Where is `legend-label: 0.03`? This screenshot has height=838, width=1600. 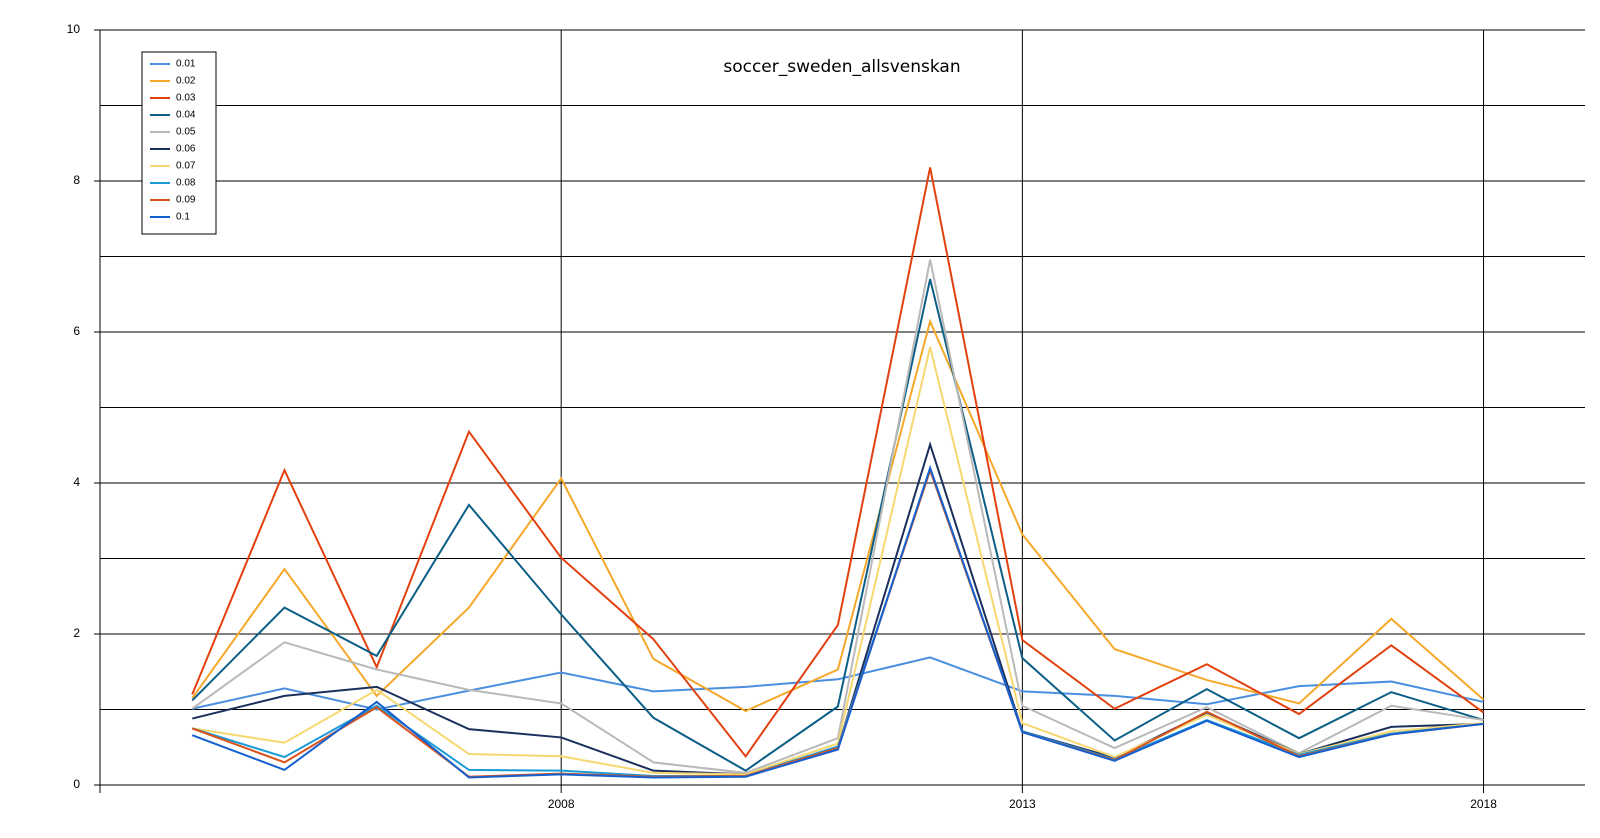 legend-label: 0.03 is located at coordinates (186, 98).